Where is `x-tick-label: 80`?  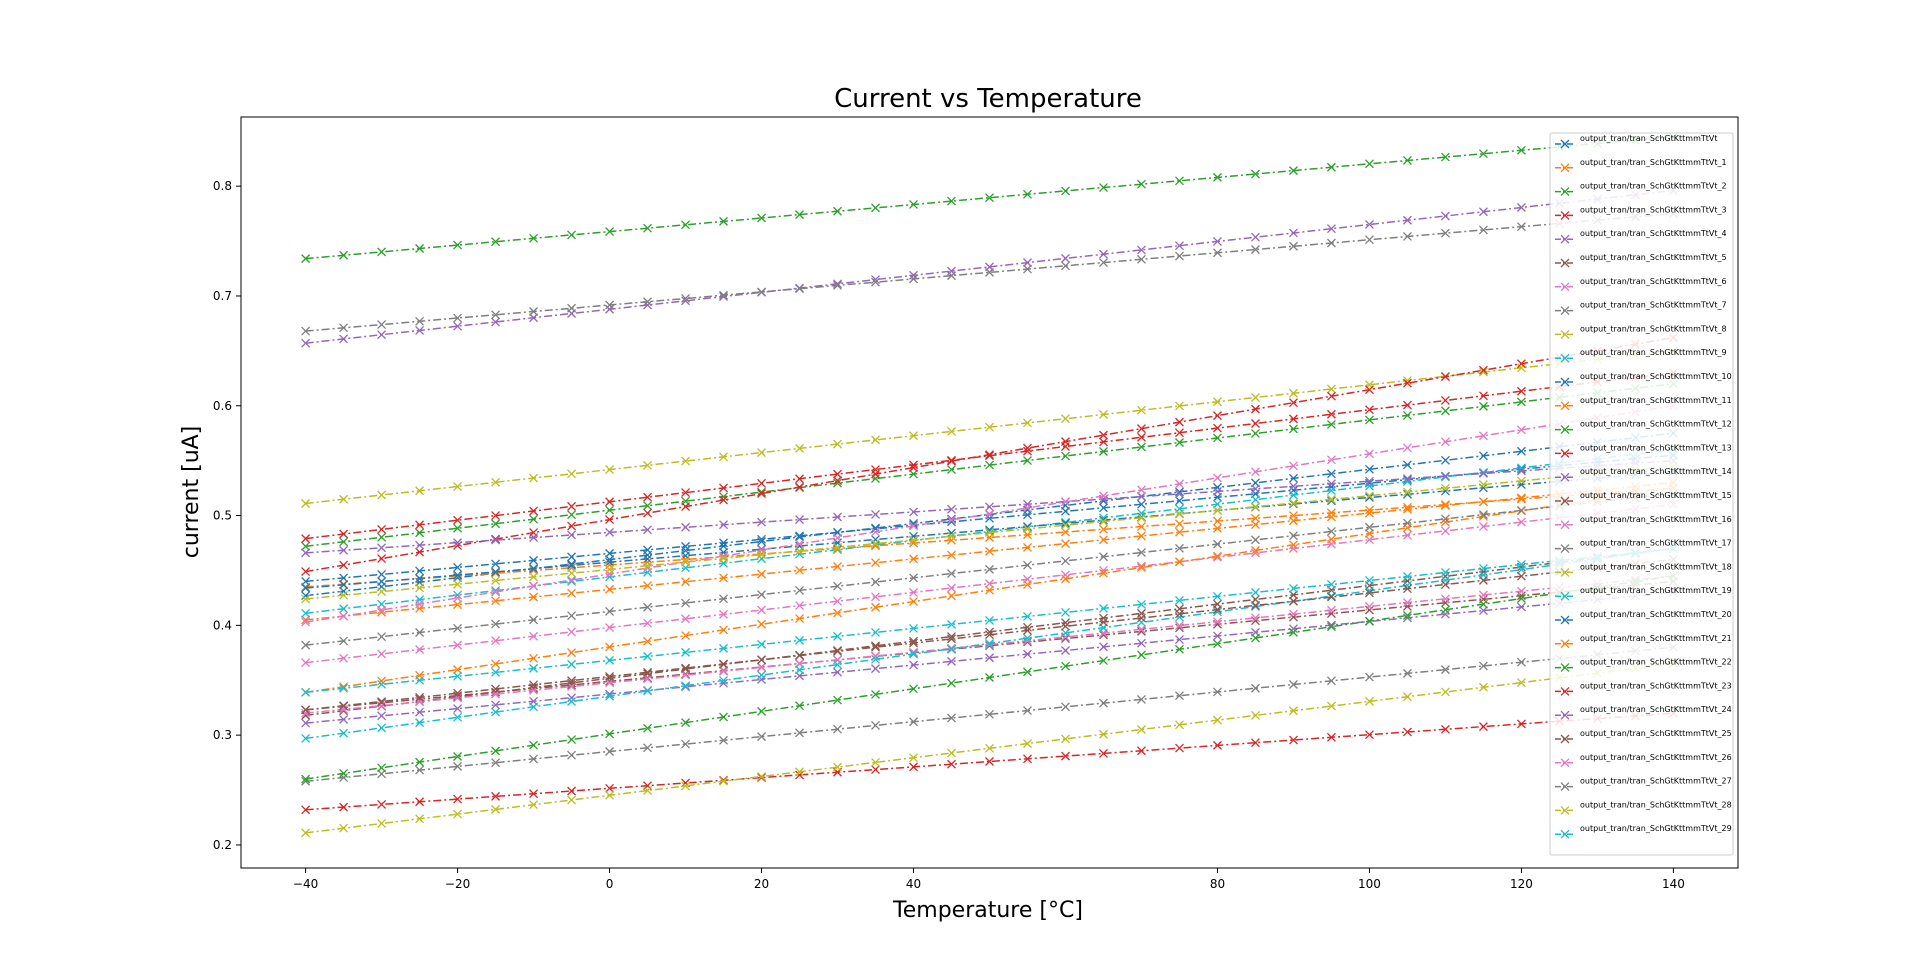
x-tick-label: 80 is located at coordinates (1217, 884).